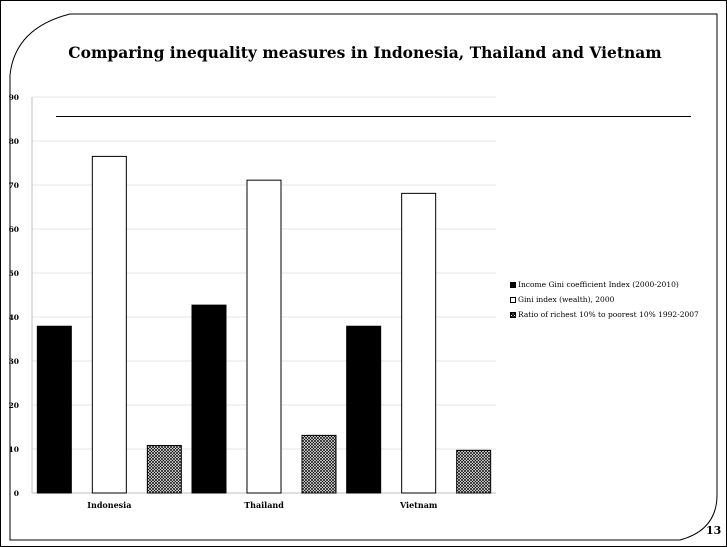  I want to click on legend-swatch-hatched, so click(513, 314).